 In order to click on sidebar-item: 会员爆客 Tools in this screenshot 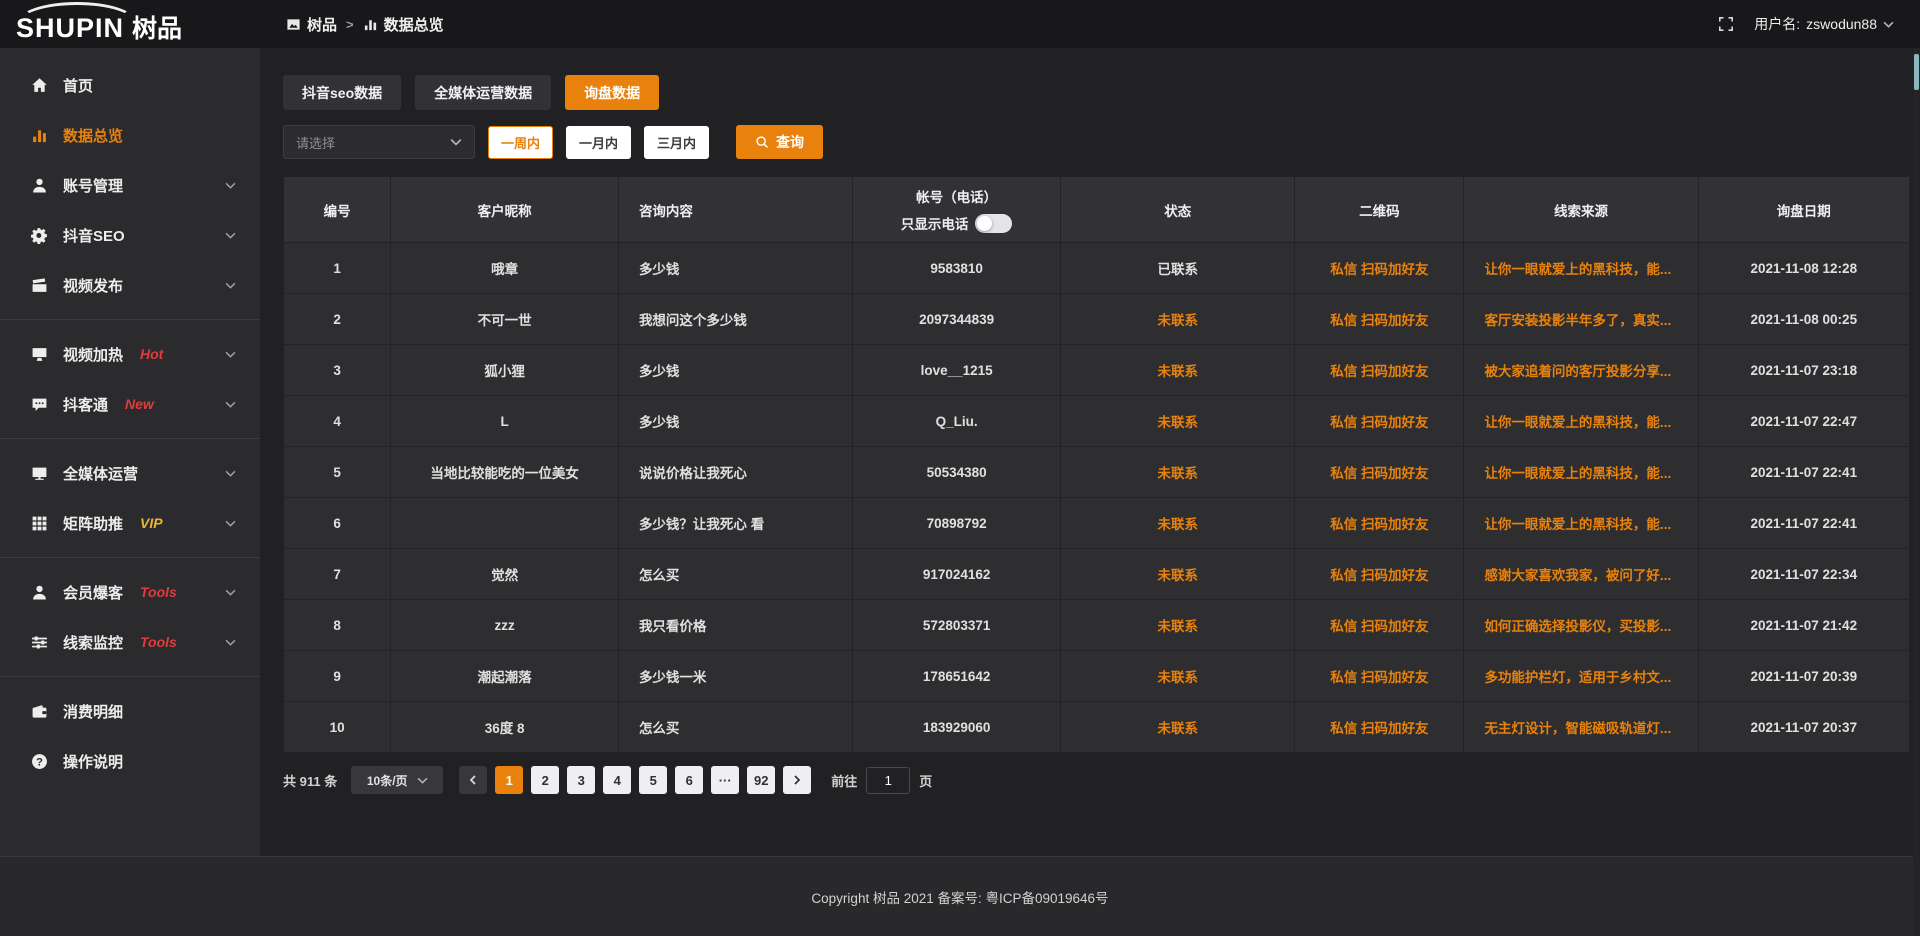, I will do `click(130, 592)`.